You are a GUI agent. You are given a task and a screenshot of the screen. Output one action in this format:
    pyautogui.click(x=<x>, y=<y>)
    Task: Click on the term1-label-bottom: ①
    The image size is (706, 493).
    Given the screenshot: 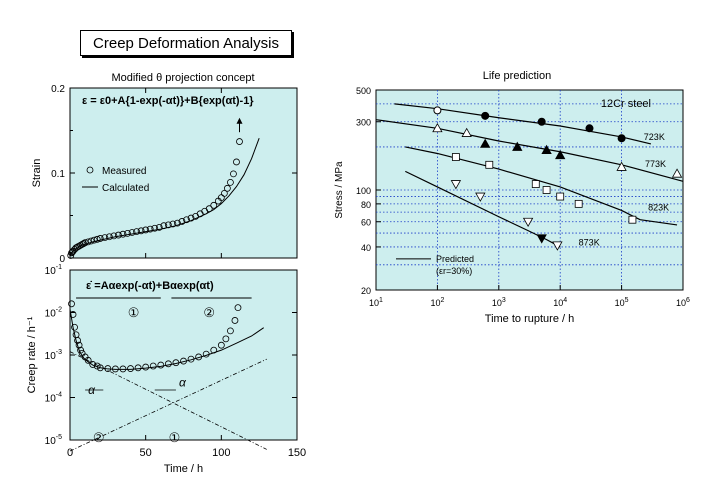 What is the action you would take?
    pyautogui.click(x=175, y=437)
    